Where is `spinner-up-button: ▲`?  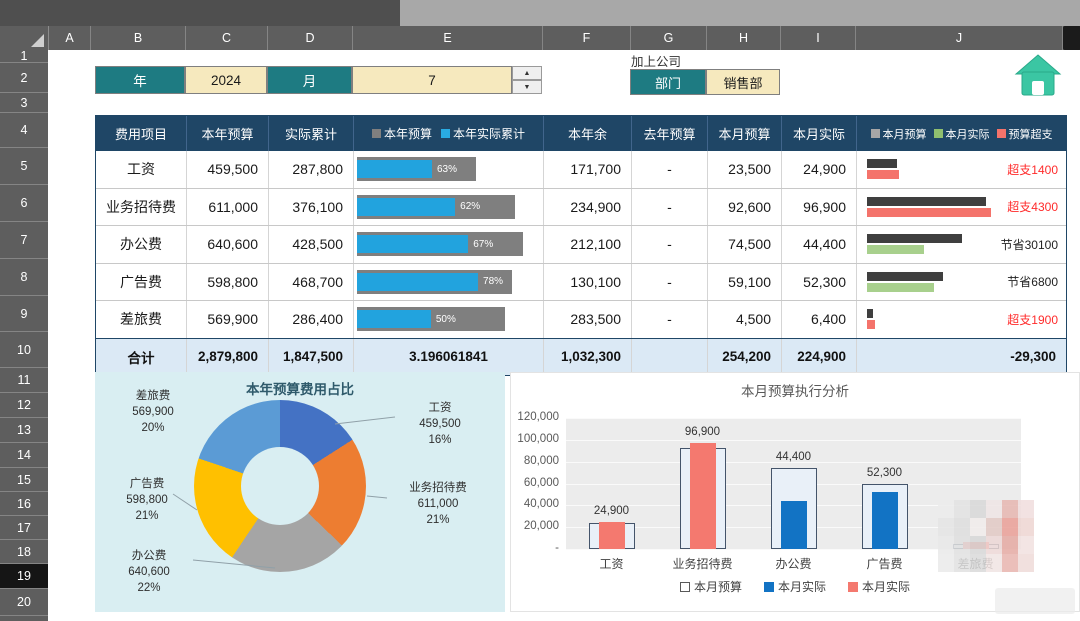
spinner-up-button: ▲ is located at coordinates (527, 73).